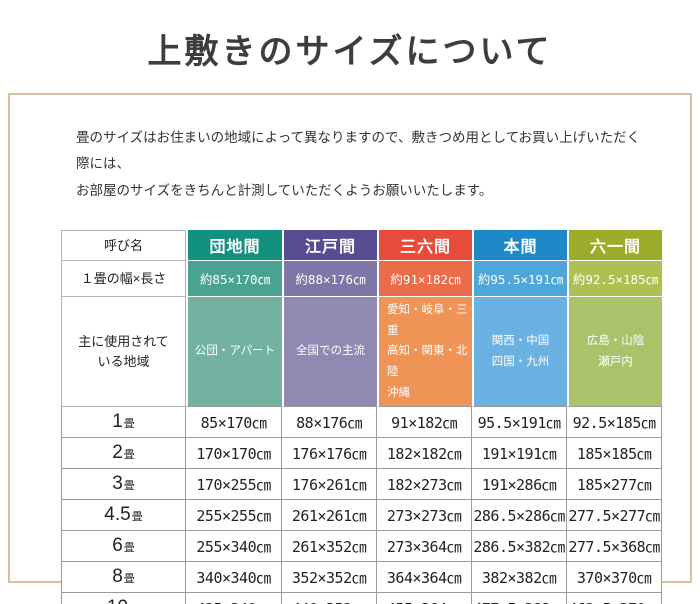 Image resolution: width=700 pixels, height=604 pixels. I want to click on size-value-cell: 95.5×191㎝, so click(519, 423).